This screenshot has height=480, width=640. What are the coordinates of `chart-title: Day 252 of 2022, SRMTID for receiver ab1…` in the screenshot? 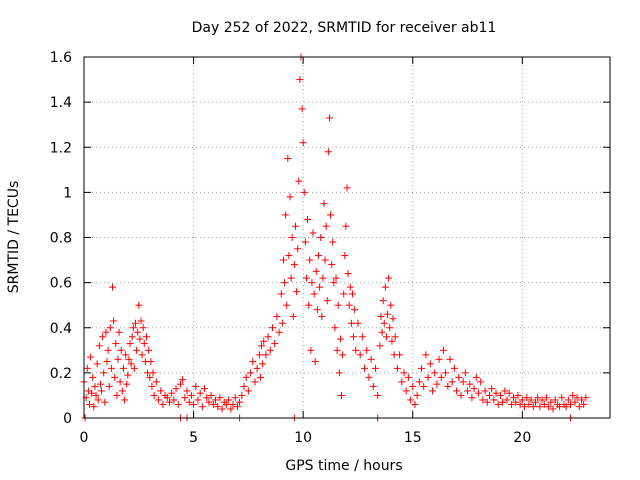 It's located at (344, 28).